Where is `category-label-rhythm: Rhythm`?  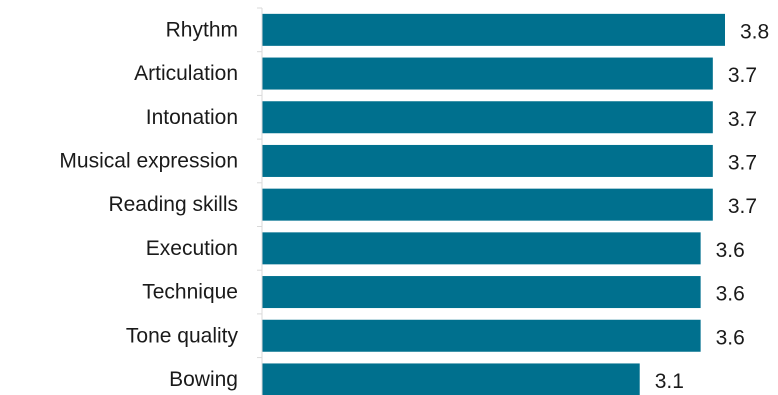
category-label-rhythm: Rhythm is located at coordinates (202, 29).